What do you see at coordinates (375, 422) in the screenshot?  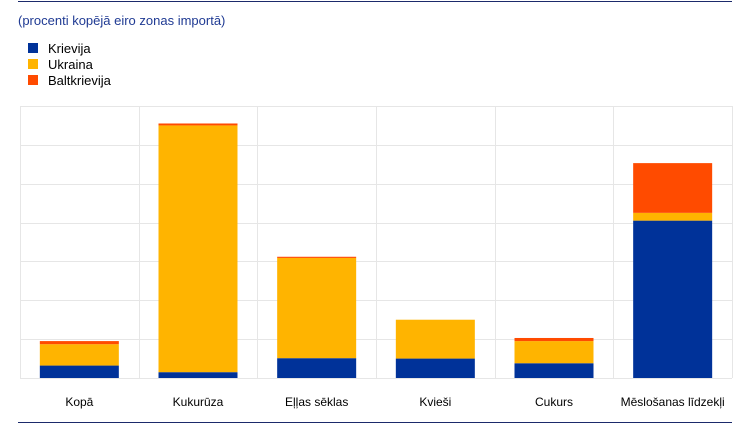 I see `bottom-rule` at bounding box center [375, 422].